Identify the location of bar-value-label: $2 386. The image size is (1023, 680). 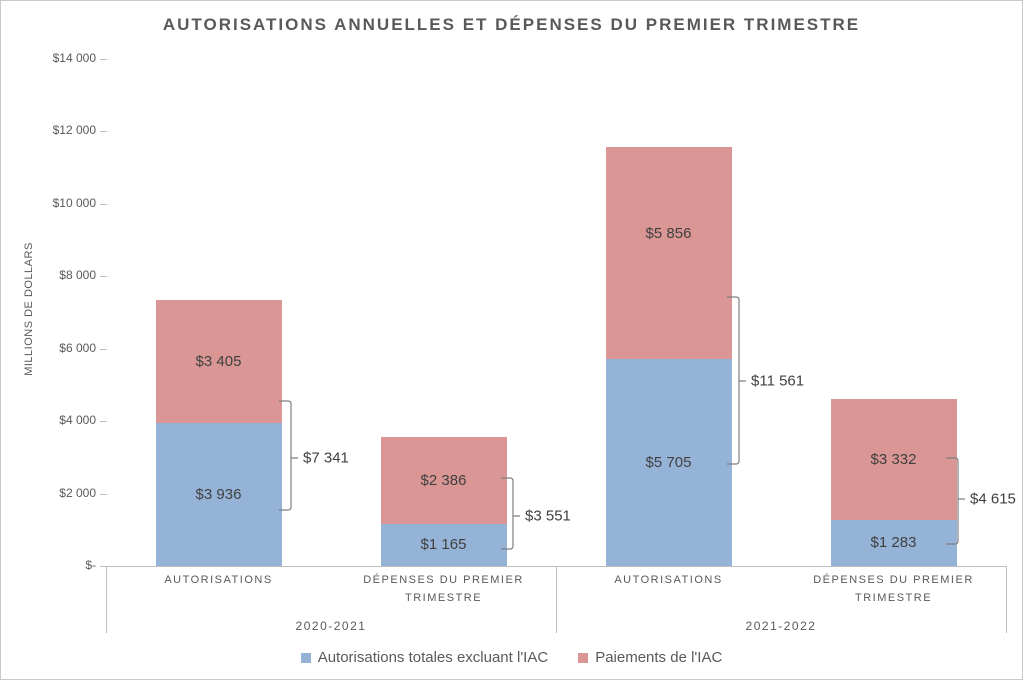
(443, 481).